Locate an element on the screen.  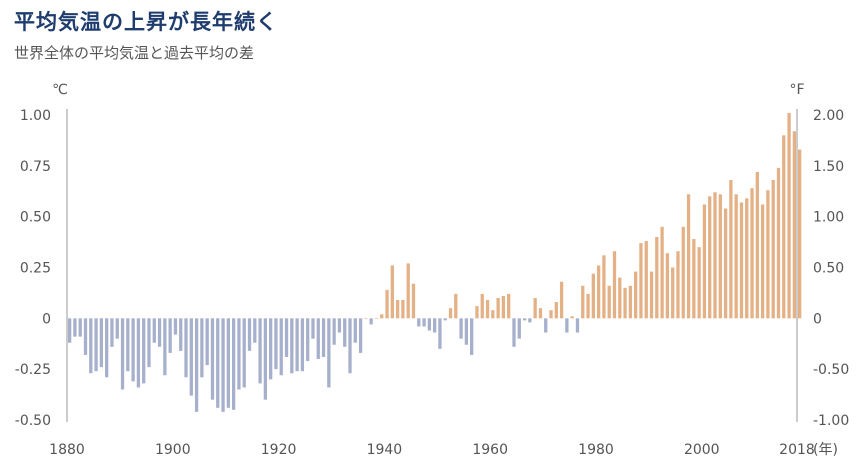
bar-1971 is located at coordinates (551, 314).